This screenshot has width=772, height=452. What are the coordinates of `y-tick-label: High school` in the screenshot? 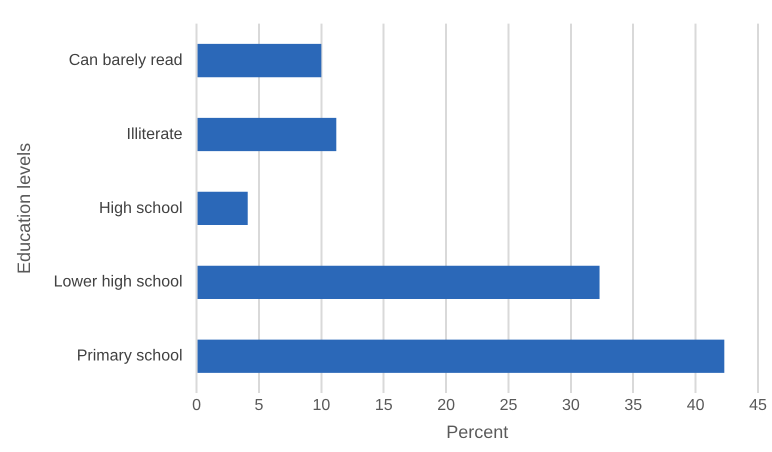 It's located at (140, 208).